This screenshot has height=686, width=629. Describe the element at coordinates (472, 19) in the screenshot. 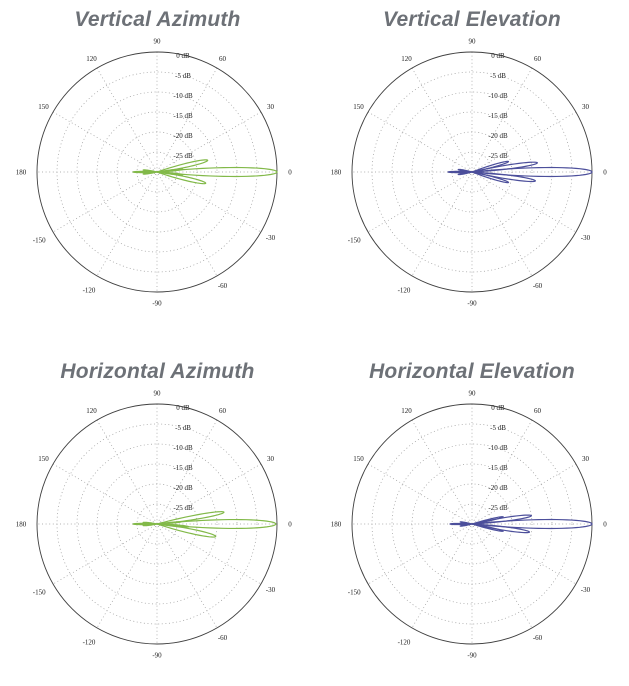

I see `chart-title-vertical-elevation: Vertical Elevation` at that location.